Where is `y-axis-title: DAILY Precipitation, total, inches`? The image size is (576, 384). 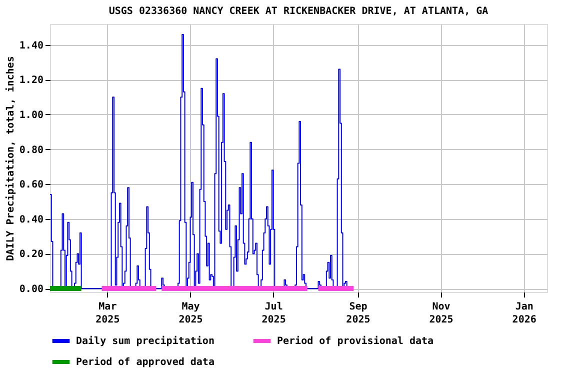 y-axis-title: DAILY Precipitation, total, inches is located at coordinates (10, 158).